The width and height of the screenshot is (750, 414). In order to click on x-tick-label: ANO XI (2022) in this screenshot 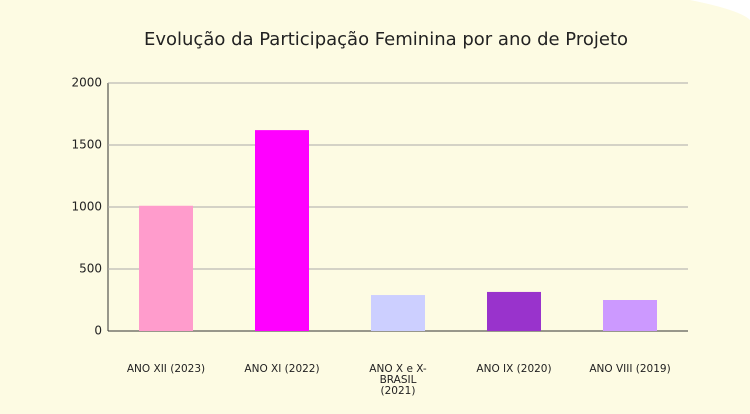, I will do `click(282, 369)`.